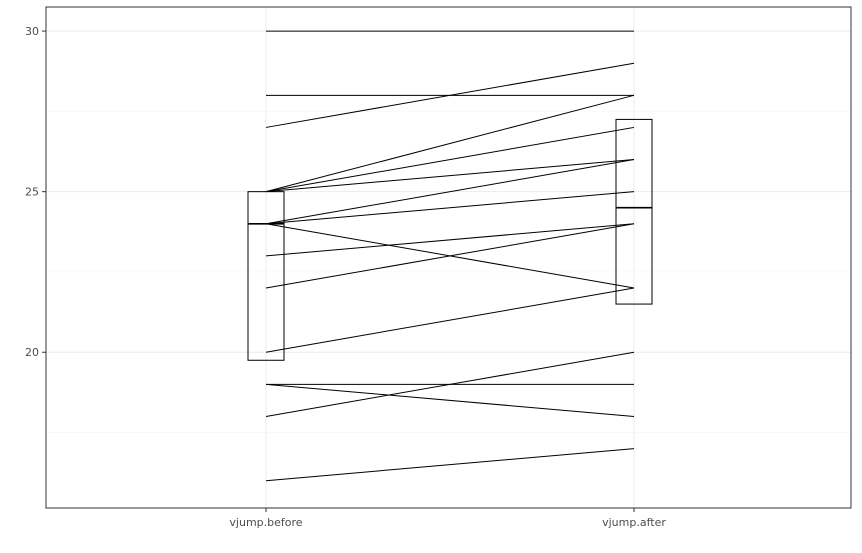  I want to click on x-axis: vjump.before vjump.after, so click(447, 518).